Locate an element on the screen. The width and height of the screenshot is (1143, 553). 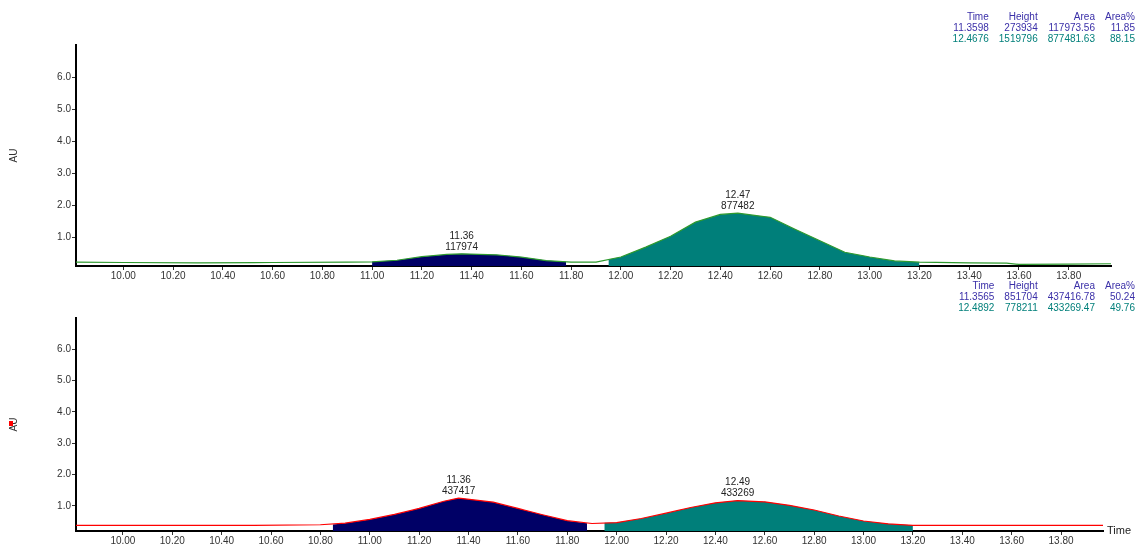
text: 433269.47 is located at coordinates (1070, 307).